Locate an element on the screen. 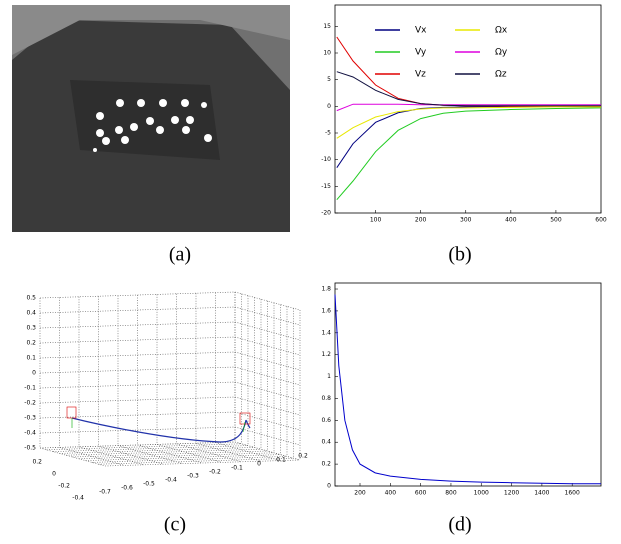 This screenshot has height=544, width=621. y-tick-label: 1.6 is located at coordinates (326, 310).